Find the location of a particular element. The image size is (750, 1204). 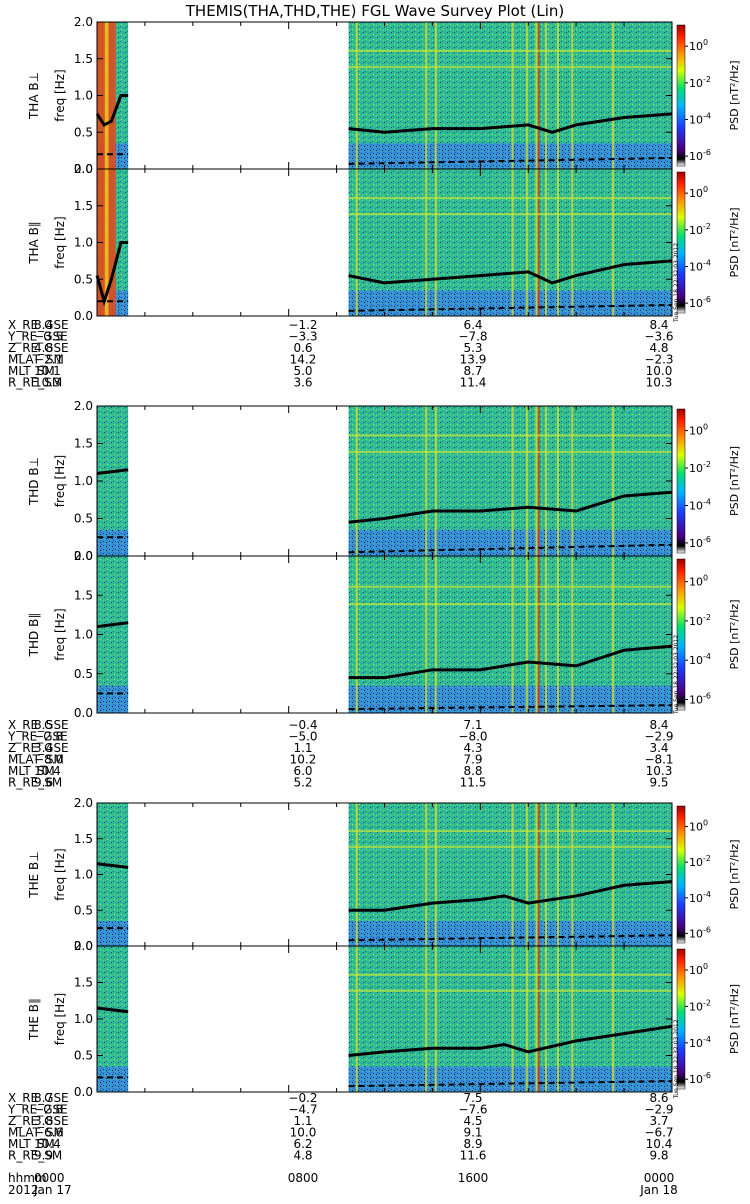

ephemeris-value: 9.9 is located at coordinates (43, 1156).